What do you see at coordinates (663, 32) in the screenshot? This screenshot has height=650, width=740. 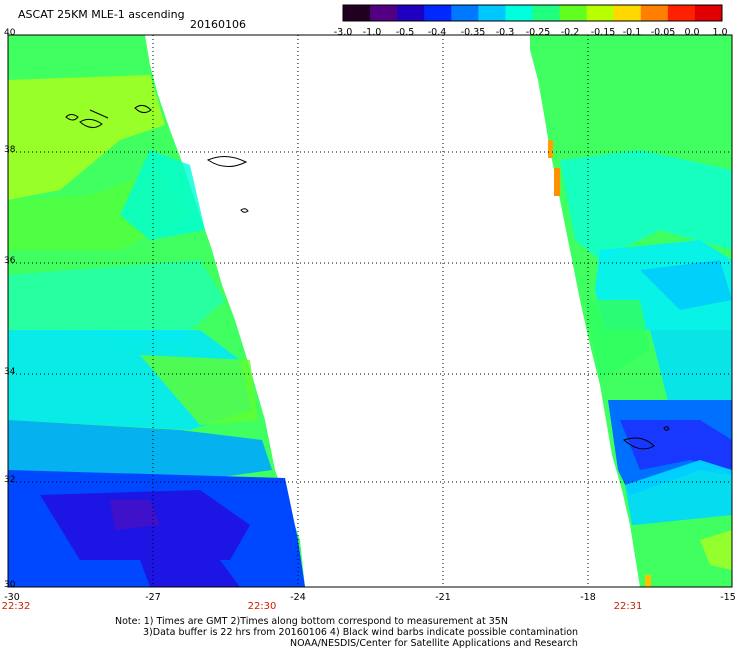 I see `colorbar-label: -0.05` at bounding box center [663, 32].